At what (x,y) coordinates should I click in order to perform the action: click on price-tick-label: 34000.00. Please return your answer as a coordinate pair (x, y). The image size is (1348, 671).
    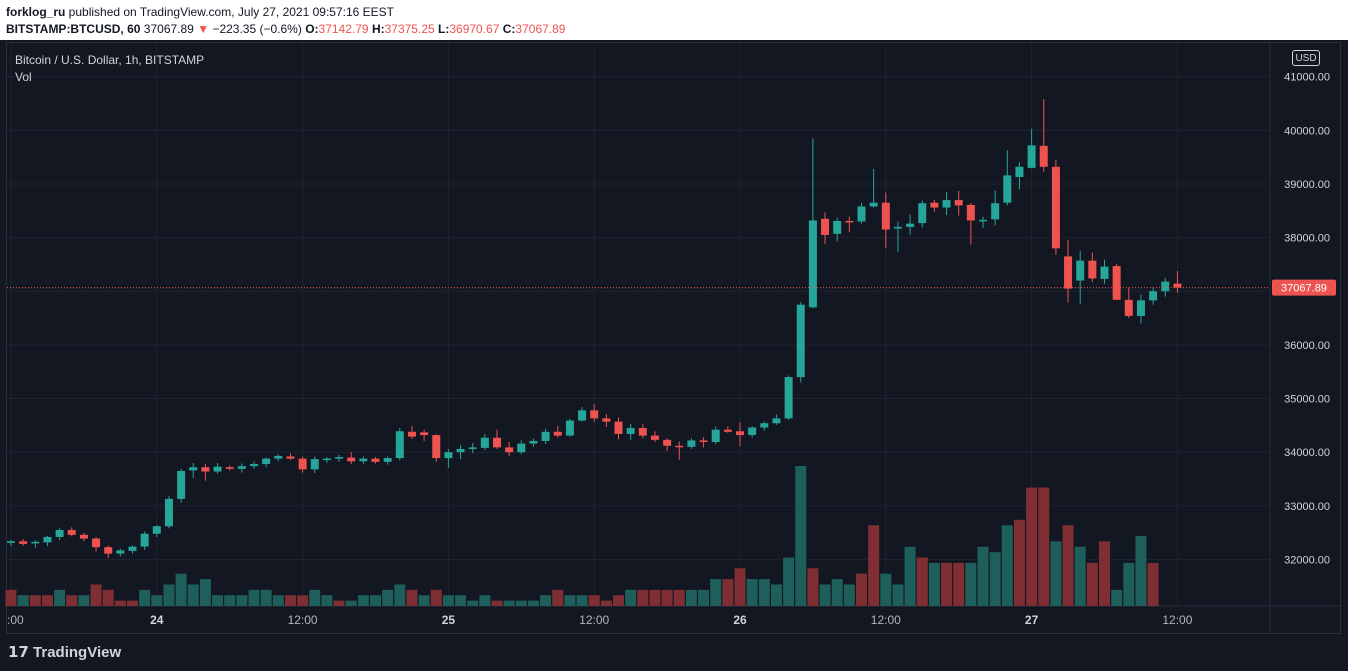
    Looking at the image, I should click on (1307, 453).